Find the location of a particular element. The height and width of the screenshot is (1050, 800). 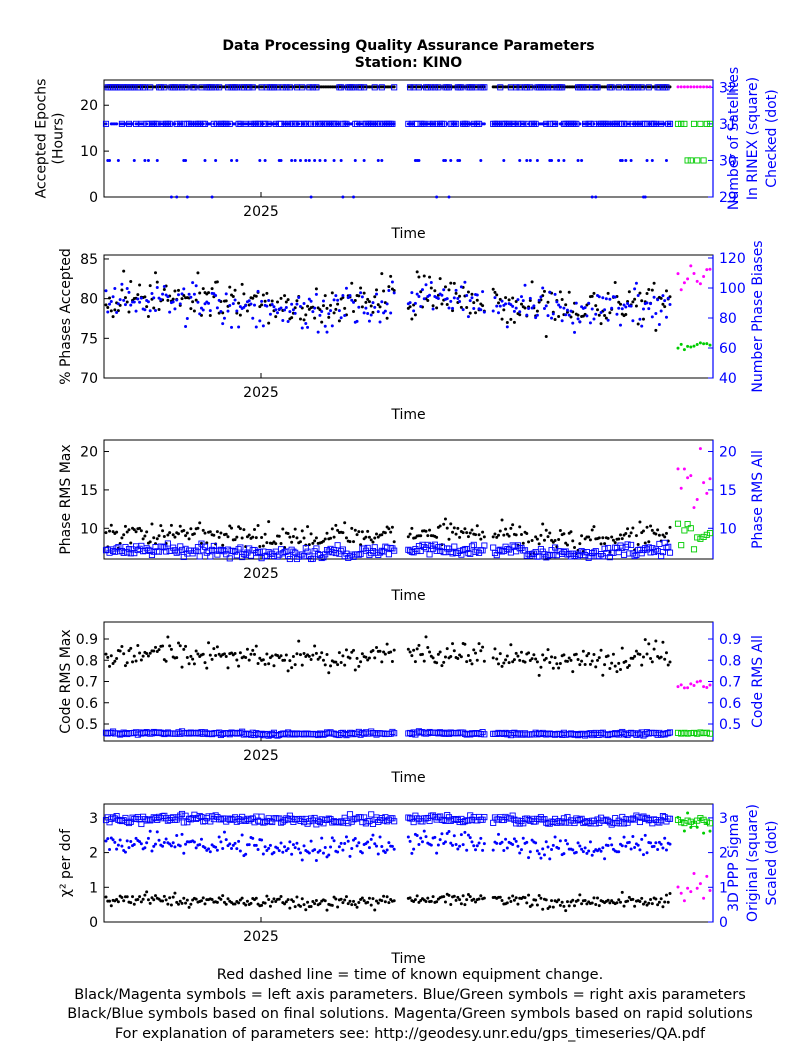

x-axis-label: Time is located at coordinates (407, 959).